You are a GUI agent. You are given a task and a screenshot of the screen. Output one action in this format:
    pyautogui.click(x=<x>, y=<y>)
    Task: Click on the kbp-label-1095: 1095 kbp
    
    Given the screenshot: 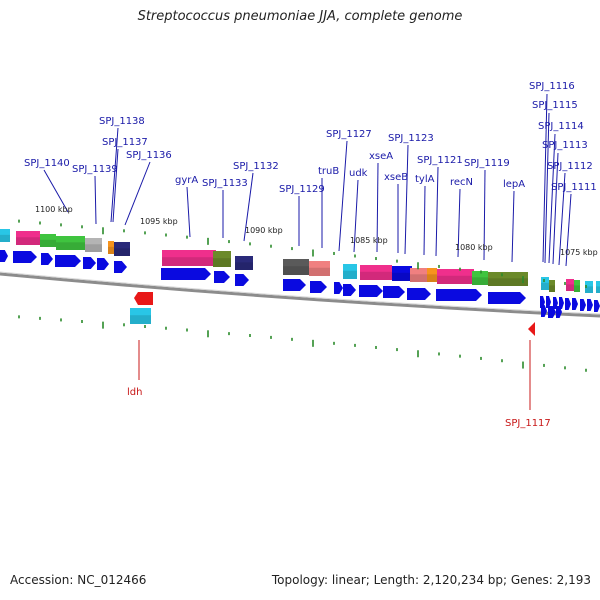 What is the action you would take?
    pyautogui.click(x=159, y=221)
    